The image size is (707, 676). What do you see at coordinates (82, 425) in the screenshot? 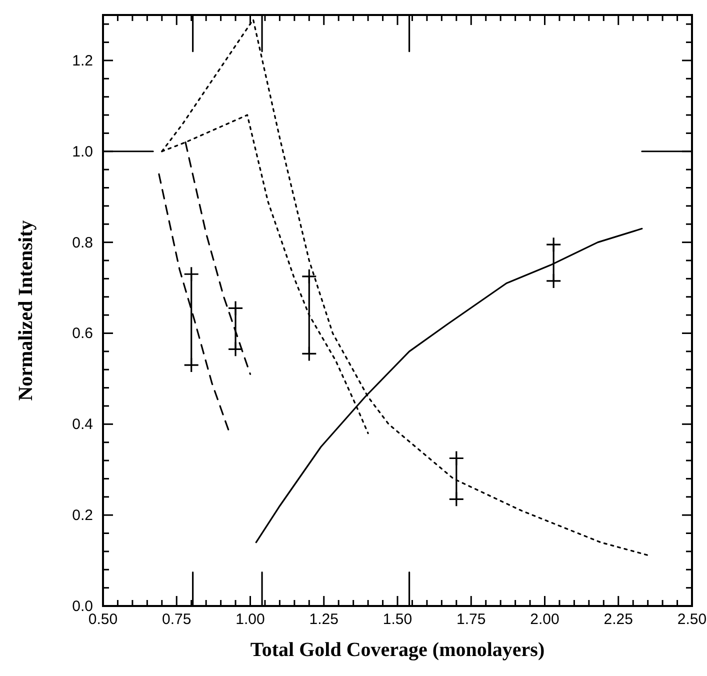
I see `y-tick-label: 0.4` at bounding box center [82, 425].